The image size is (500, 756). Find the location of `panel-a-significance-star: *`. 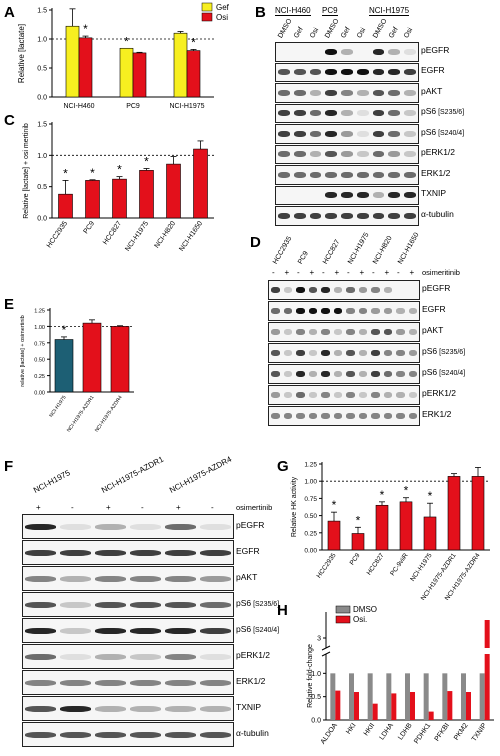

panel-a-significance-star: * is located at coordinates (193, 42).